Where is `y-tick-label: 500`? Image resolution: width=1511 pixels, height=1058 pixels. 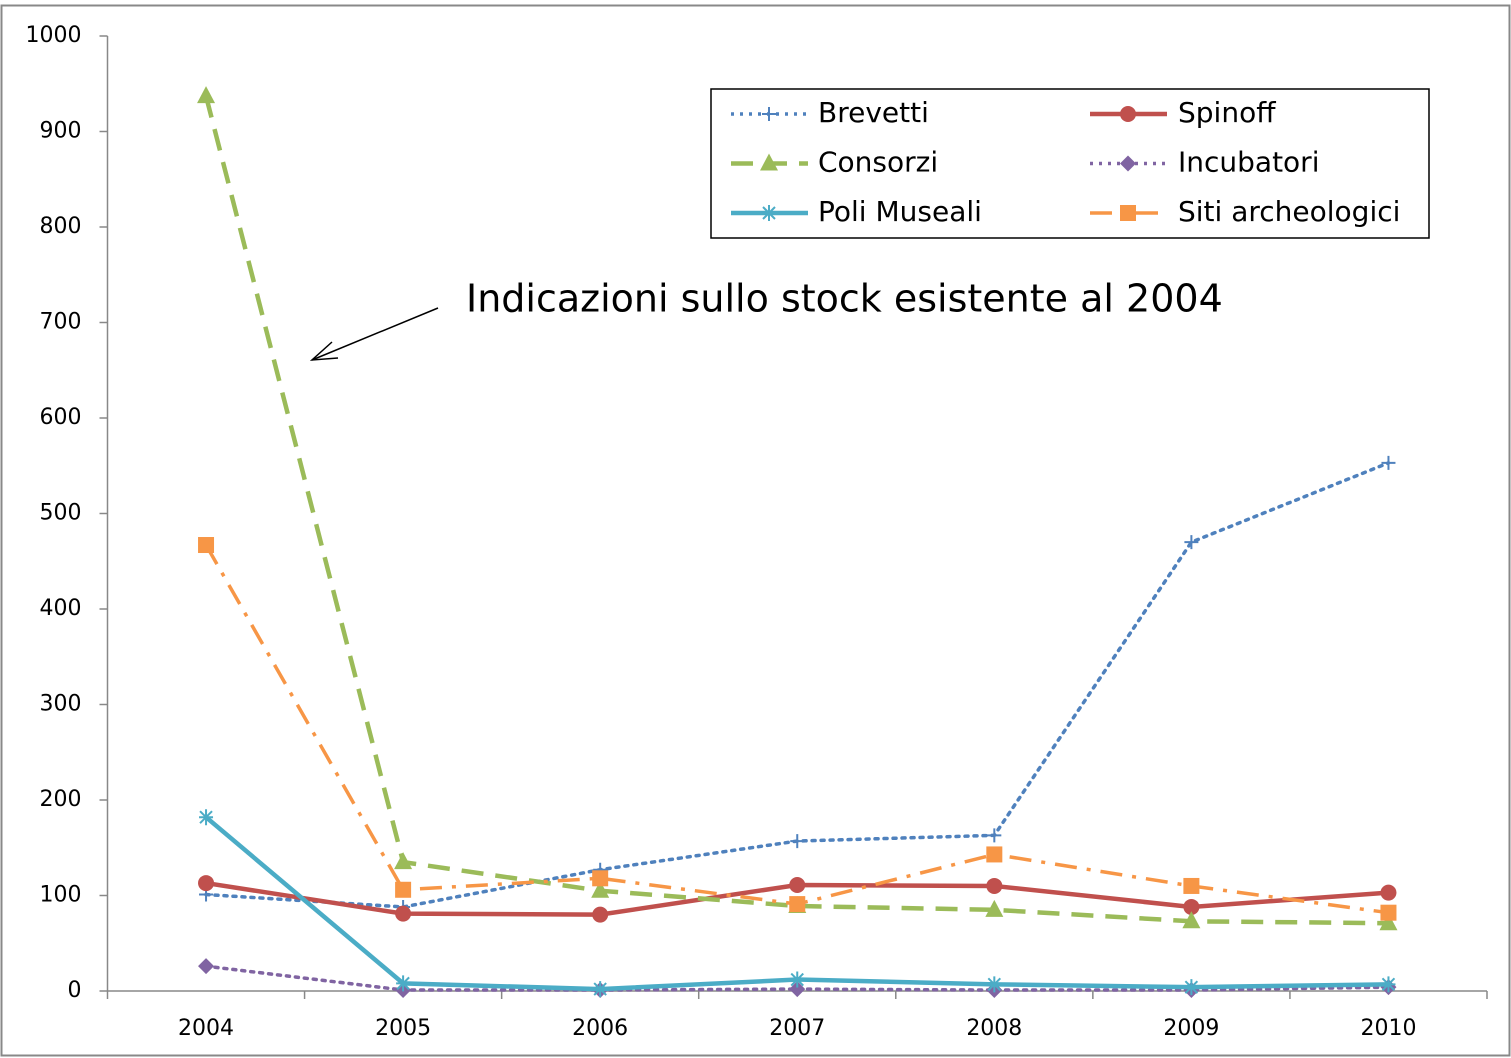 y-tick-label: 500 is located at coordinates (61, 513).